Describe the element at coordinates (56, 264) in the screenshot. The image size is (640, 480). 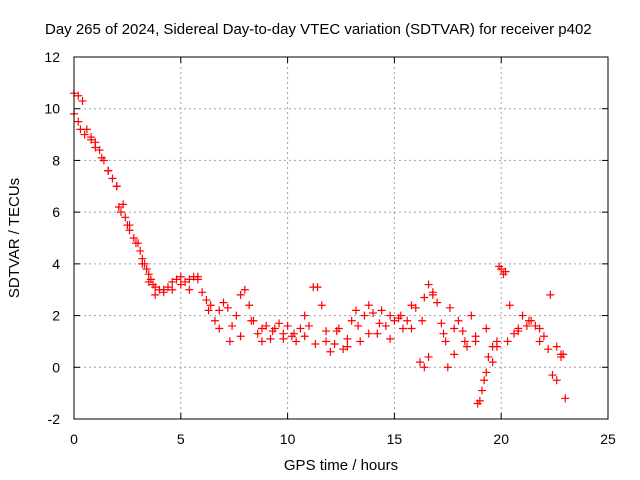
I see `y-tick-label: 4` at that location.